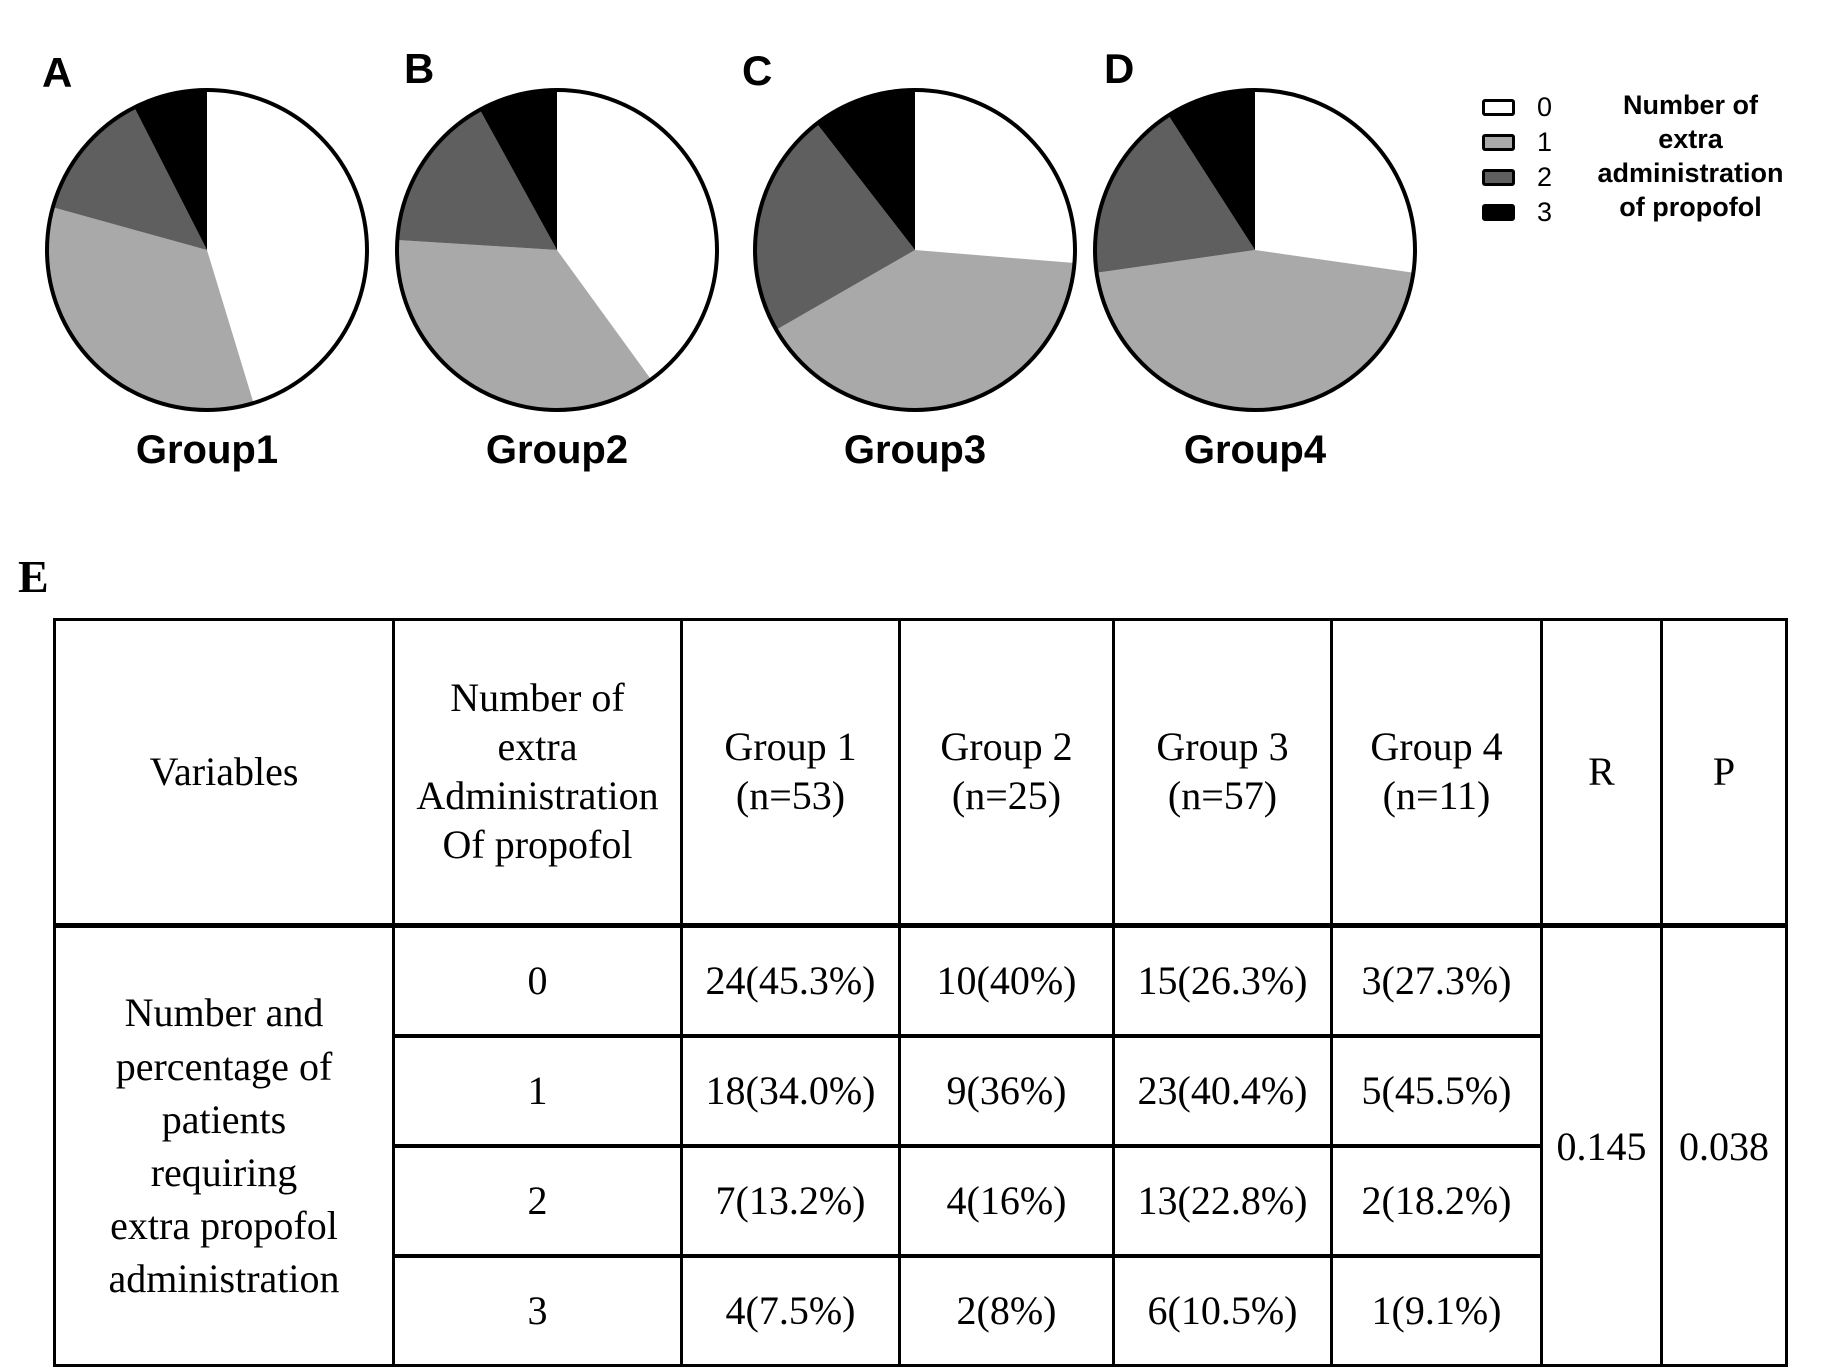 The height and width of the screenshot is (1367, 1833). I want to click on panel-letter-c: C, so click(757, 70).